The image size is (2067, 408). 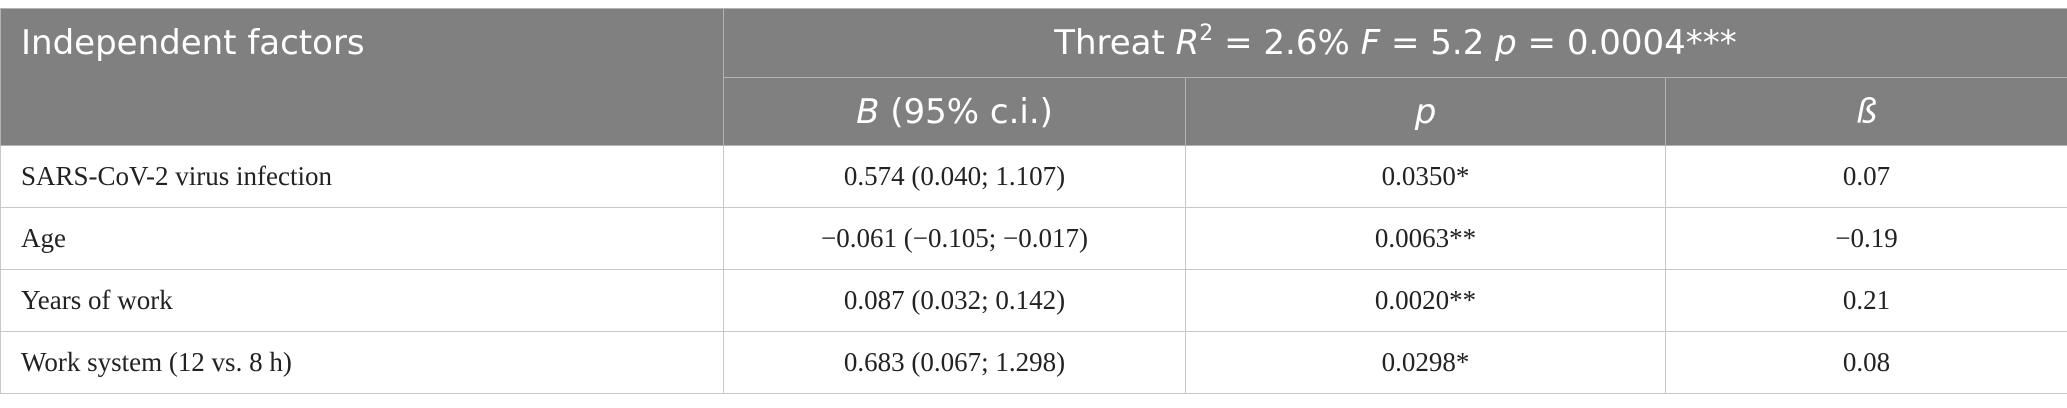 I want to click on beta-cell: −0.19, so click(x=1866, y=238).